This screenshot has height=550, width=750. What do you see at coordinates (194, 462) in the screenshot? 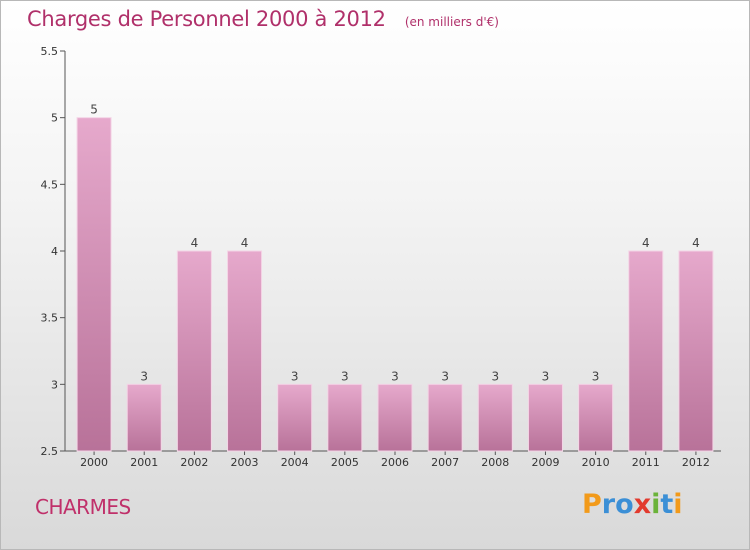
I see `x-tick-label-2002: 2002` at bounding box center [194, 462].